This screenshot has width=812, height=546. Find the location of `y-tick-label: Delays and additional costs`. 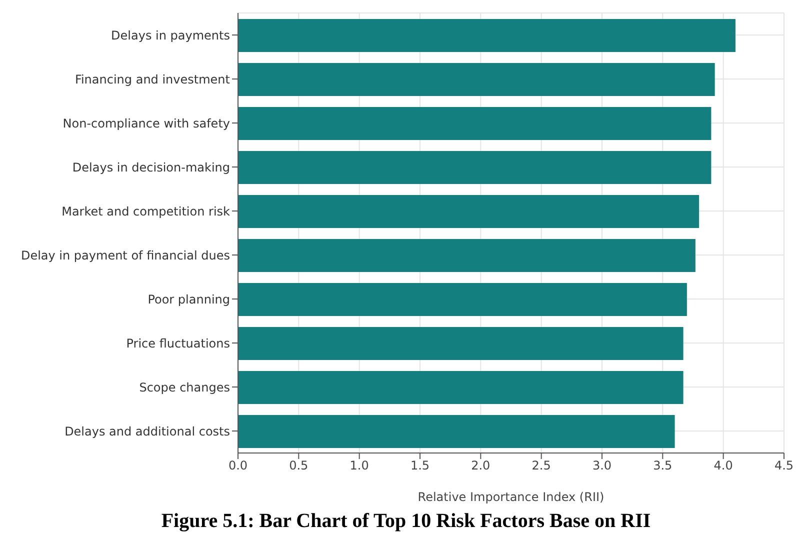

y-tick-label: Delays and additional costs is located at coordinates (147, 431).